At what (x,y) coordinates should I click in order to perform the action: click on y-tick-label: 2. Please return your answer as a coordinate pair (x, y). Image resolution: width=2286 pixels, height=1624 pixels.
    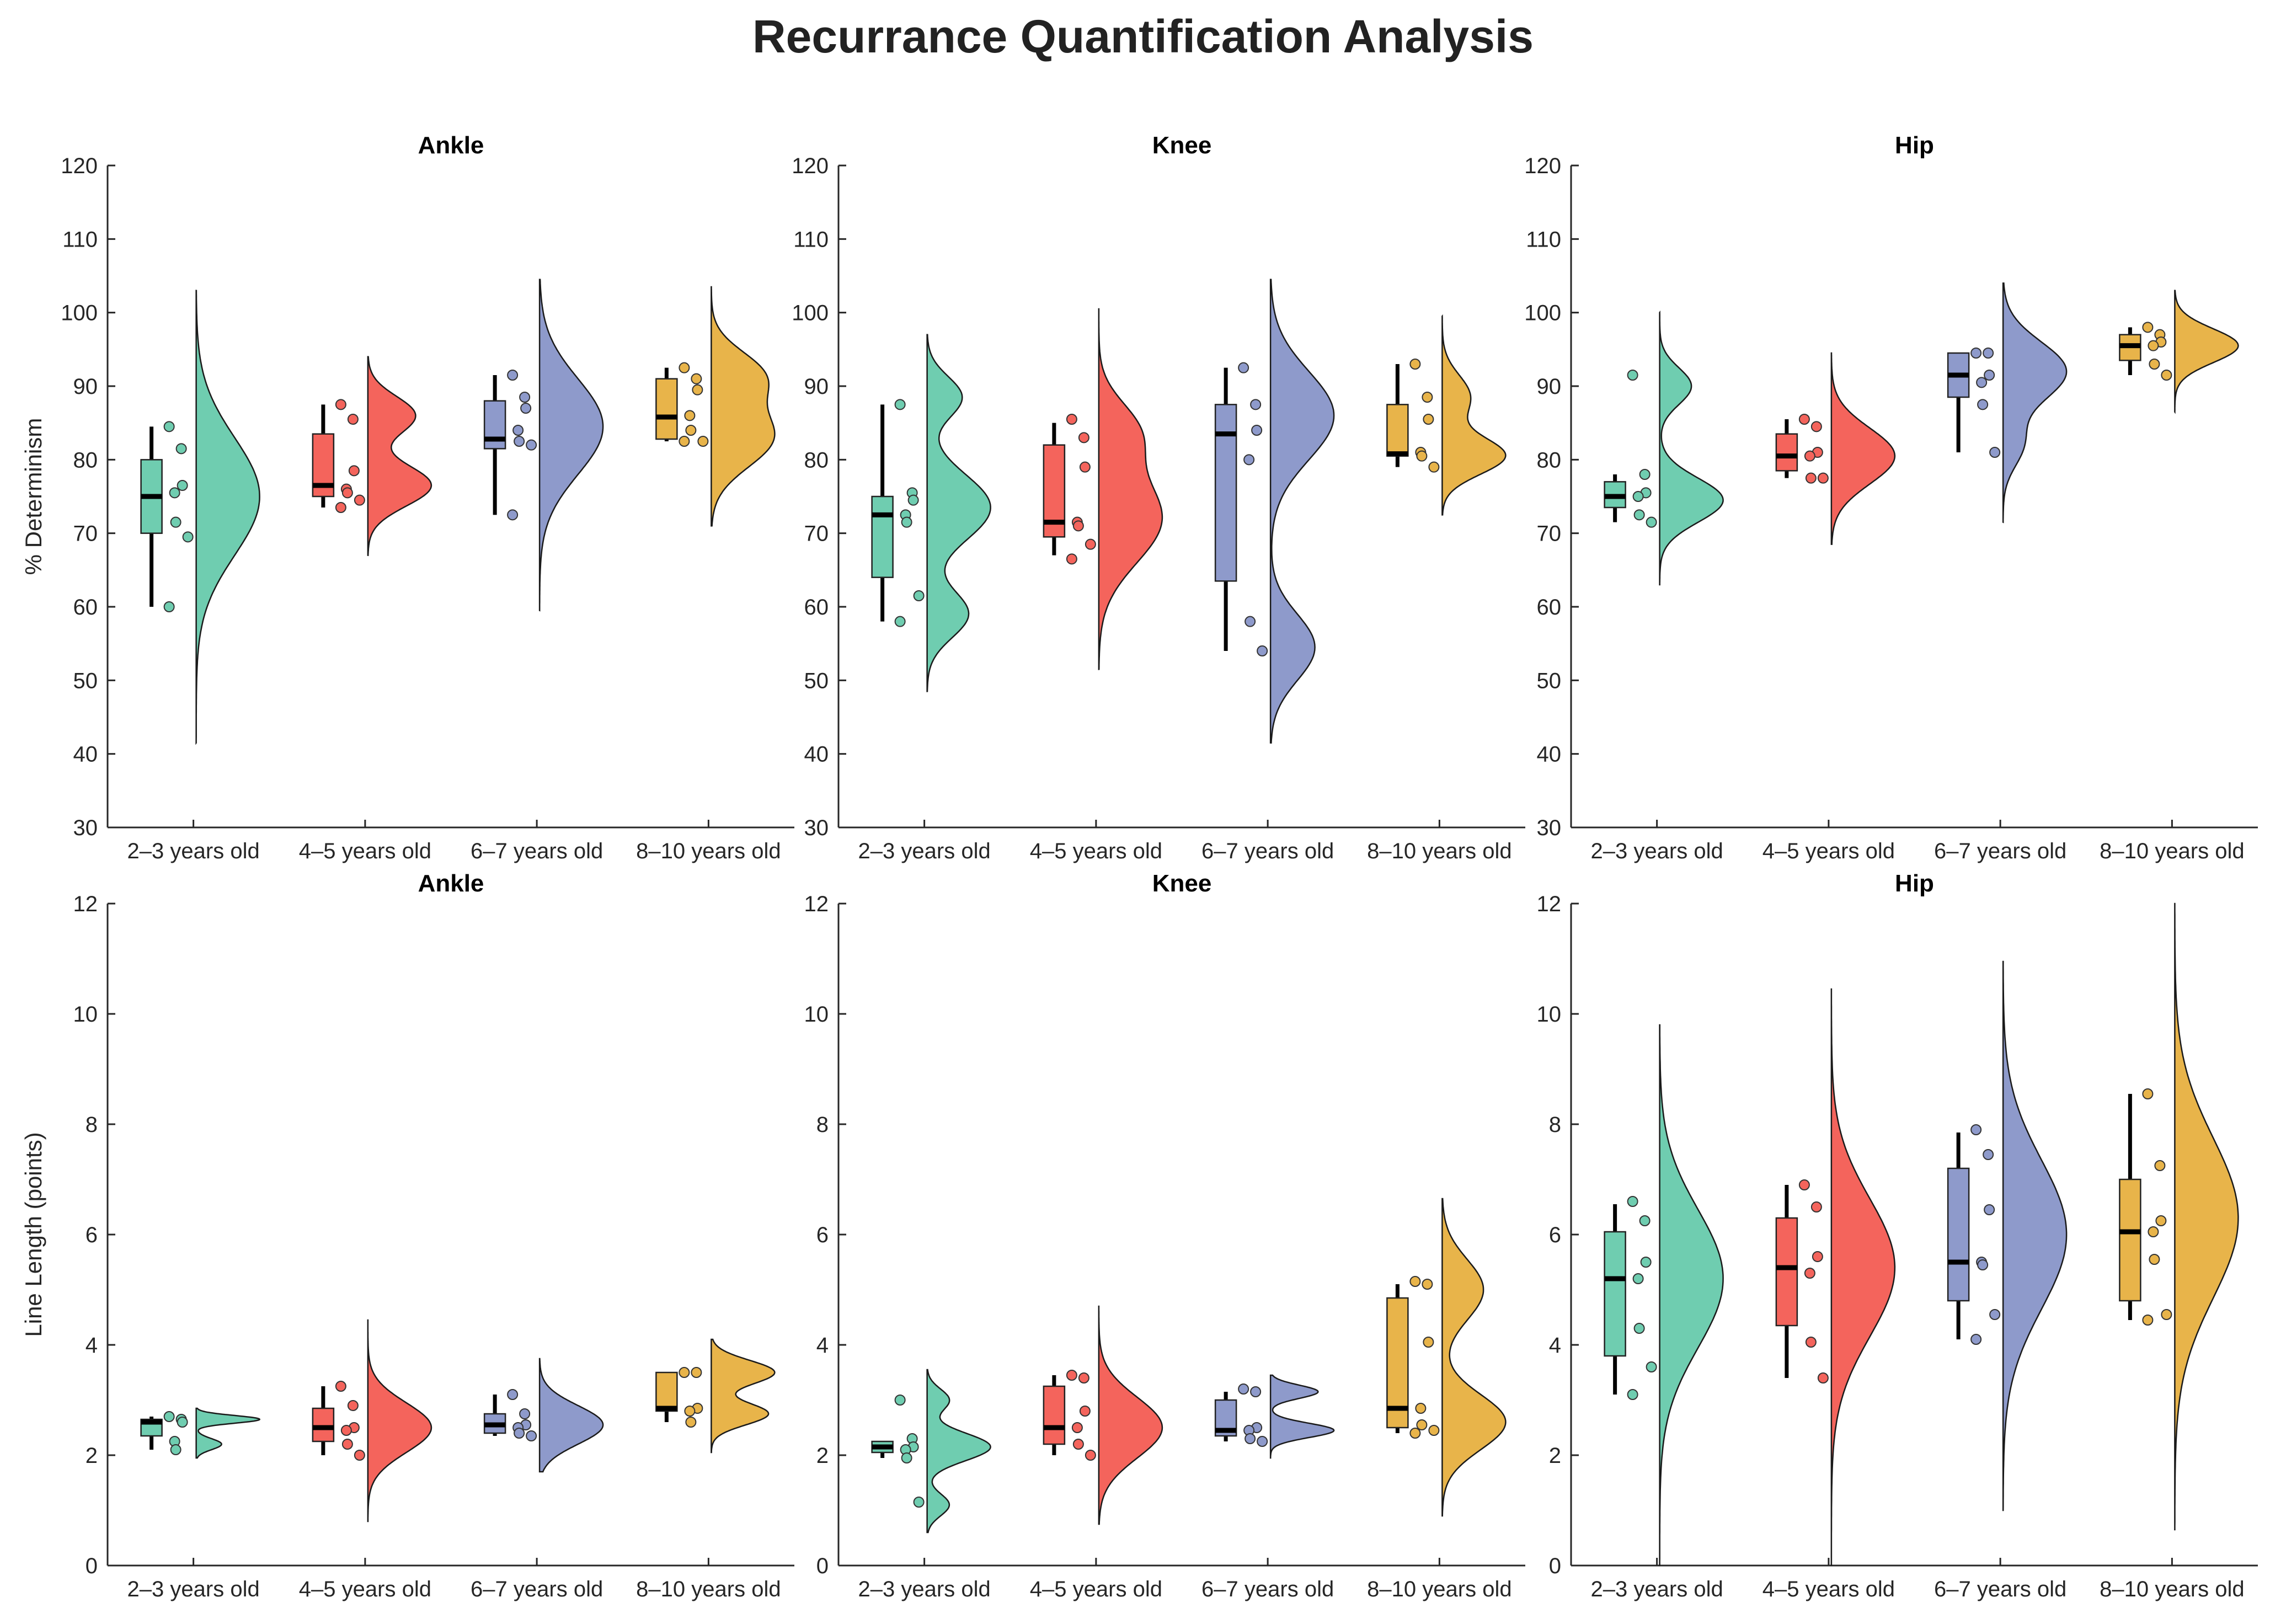
    Looking at the image, I should click on (1555, 1456).